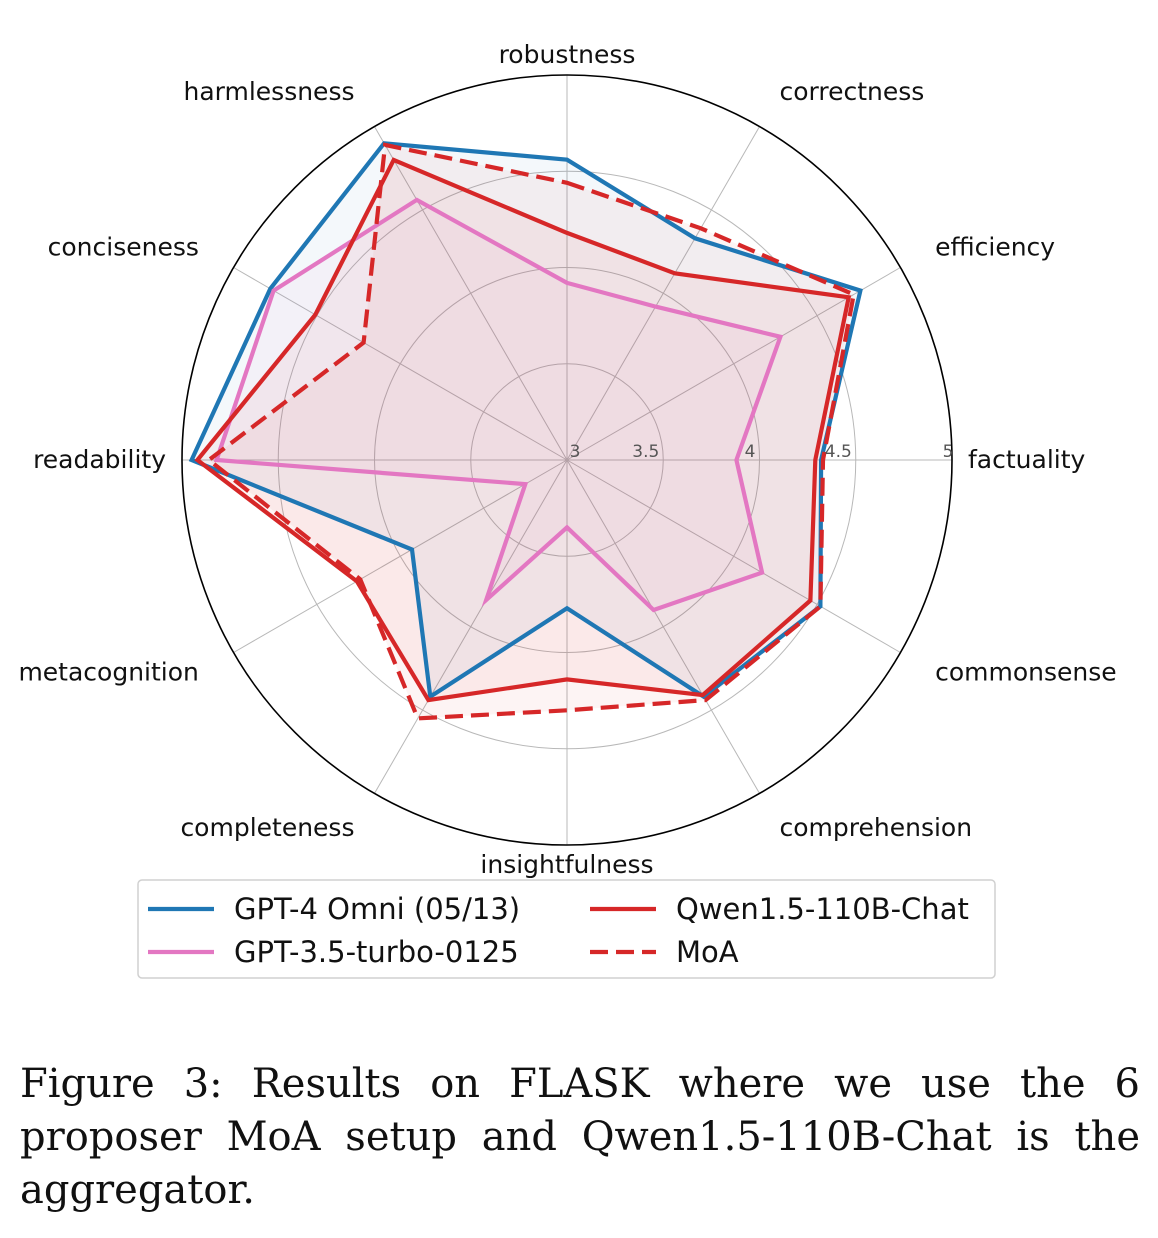 Image resolution: width=1158 pixels, height=1238 pixels. What do you see at coordinates (108, 672) in the screenshot?
I see `axis-label: metacognition` at bounding box center [108, 672].